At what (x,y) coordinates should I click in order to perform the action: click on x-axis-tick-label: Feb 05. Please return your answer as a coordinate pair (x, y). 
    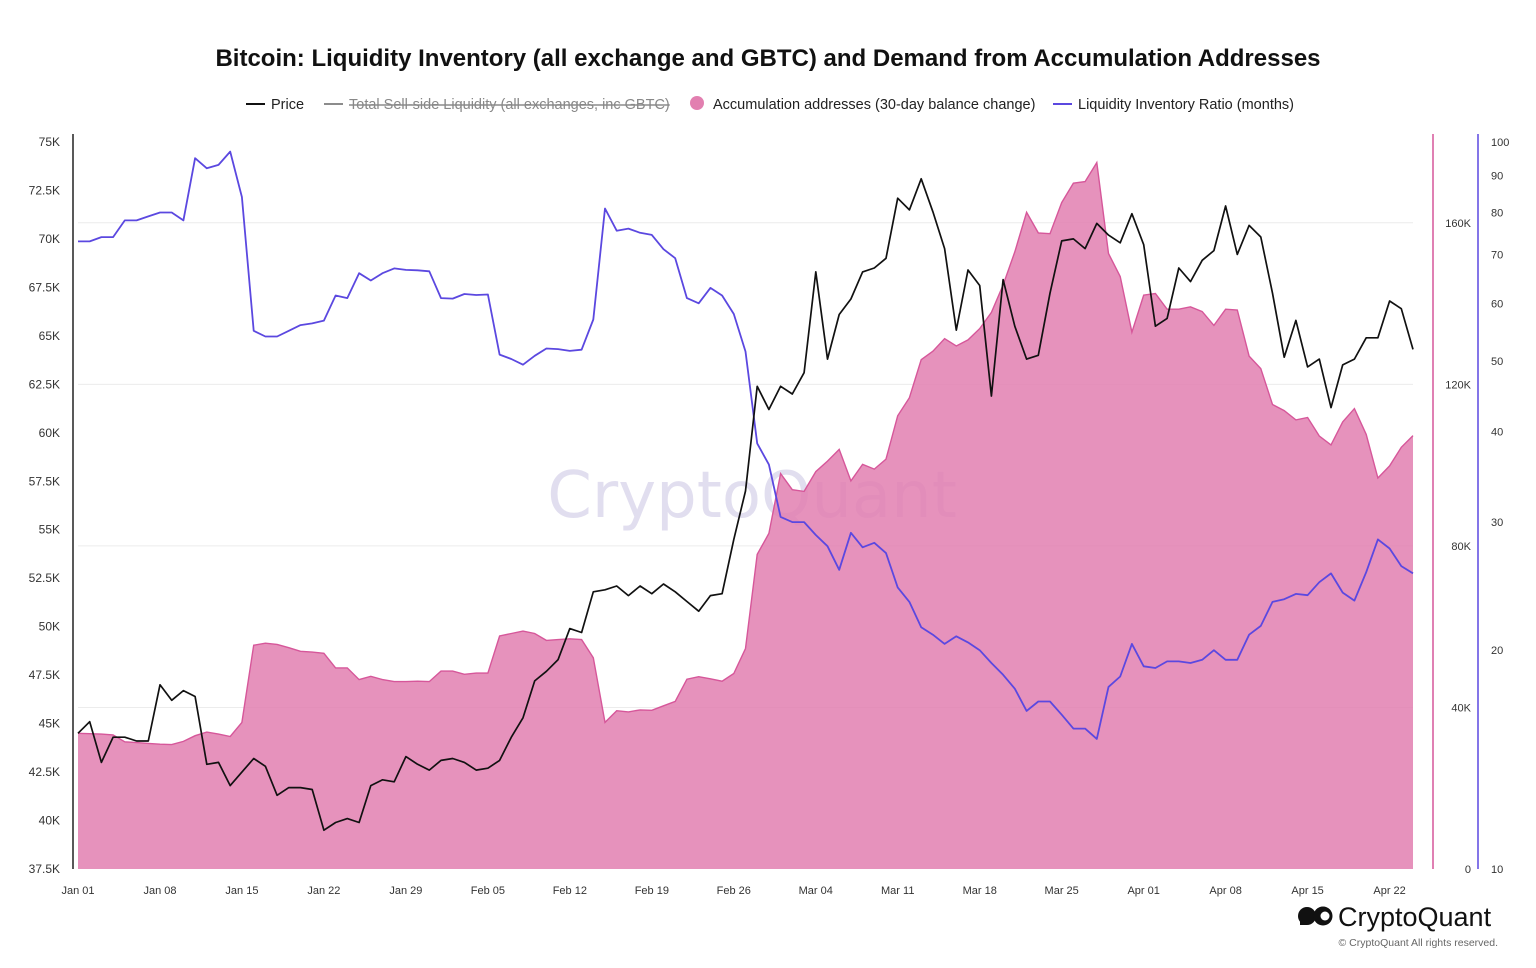
    Looking at the image, I should click on (488, 891).